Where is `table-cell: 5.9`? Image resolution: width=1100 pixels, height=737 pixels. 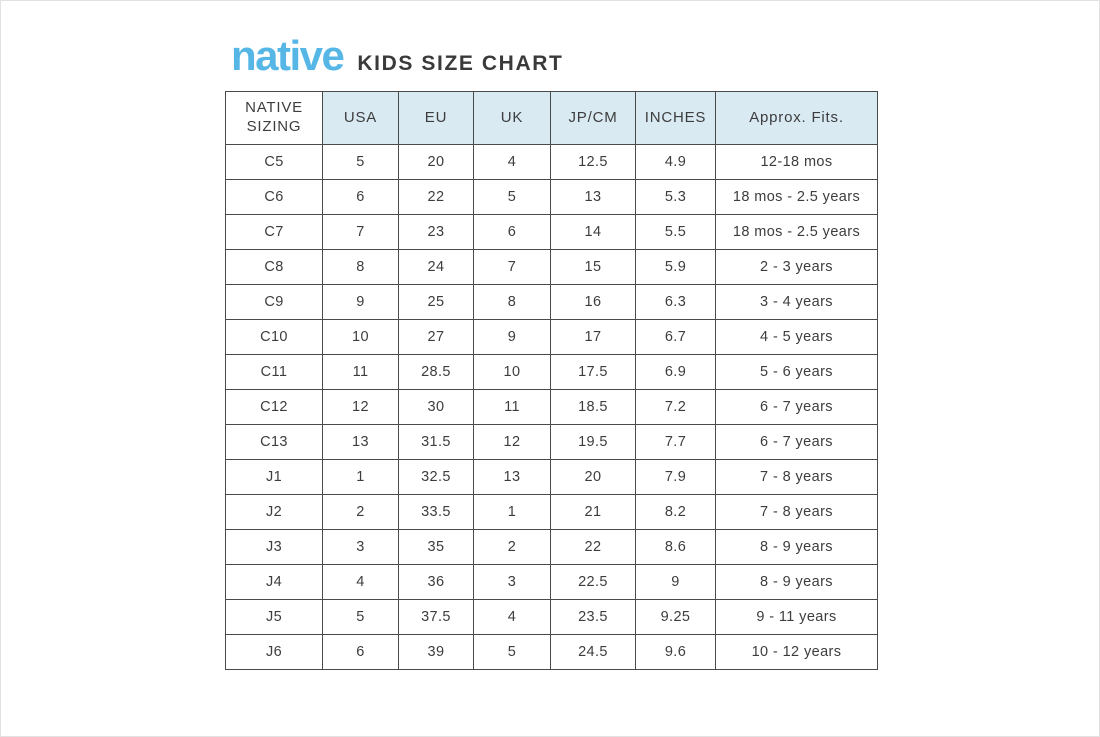 table-cell: 5.9 is located at coordinates (675, 267).